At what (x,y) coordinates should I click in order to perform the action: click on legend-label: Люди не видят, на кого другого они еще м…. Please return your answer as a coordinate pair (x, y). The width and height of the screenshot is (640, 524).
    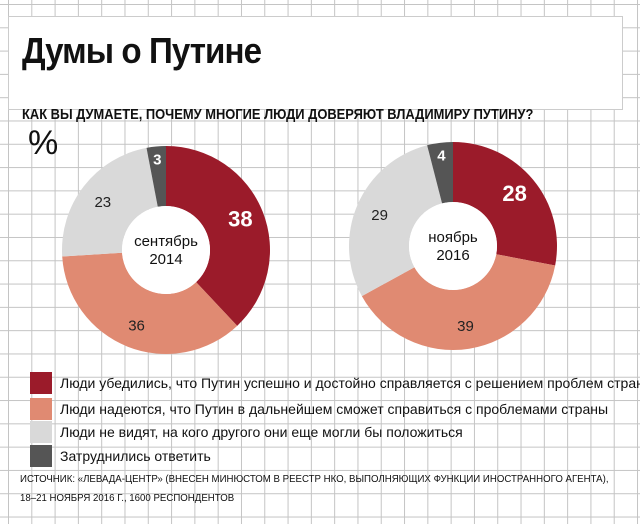
    Looking at the image, I should click on (261, 432).